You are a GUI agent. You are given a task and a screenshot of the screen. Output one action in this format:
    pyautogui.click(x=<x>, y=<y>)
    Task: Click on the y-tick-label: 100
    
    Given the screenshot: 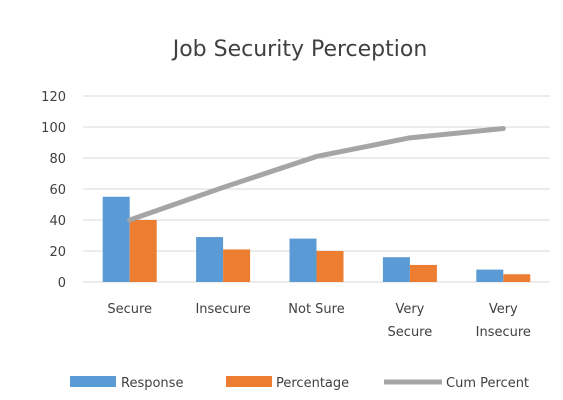 What is the action you would take?
    pyautogui.click(x=53, y=128)
    